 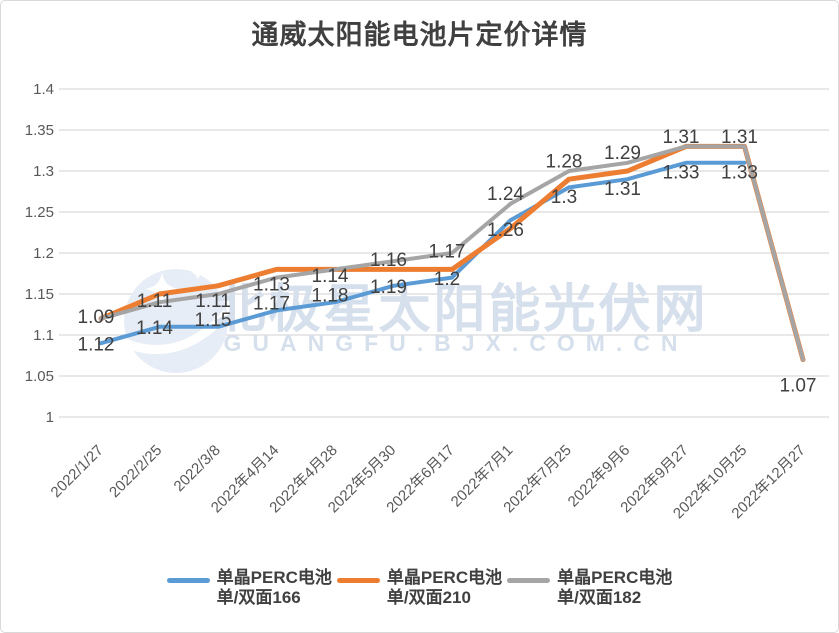 I want to click on watermark-site-url: GUANGFU.BJX.COM.CN, so click(x=455, y=343).